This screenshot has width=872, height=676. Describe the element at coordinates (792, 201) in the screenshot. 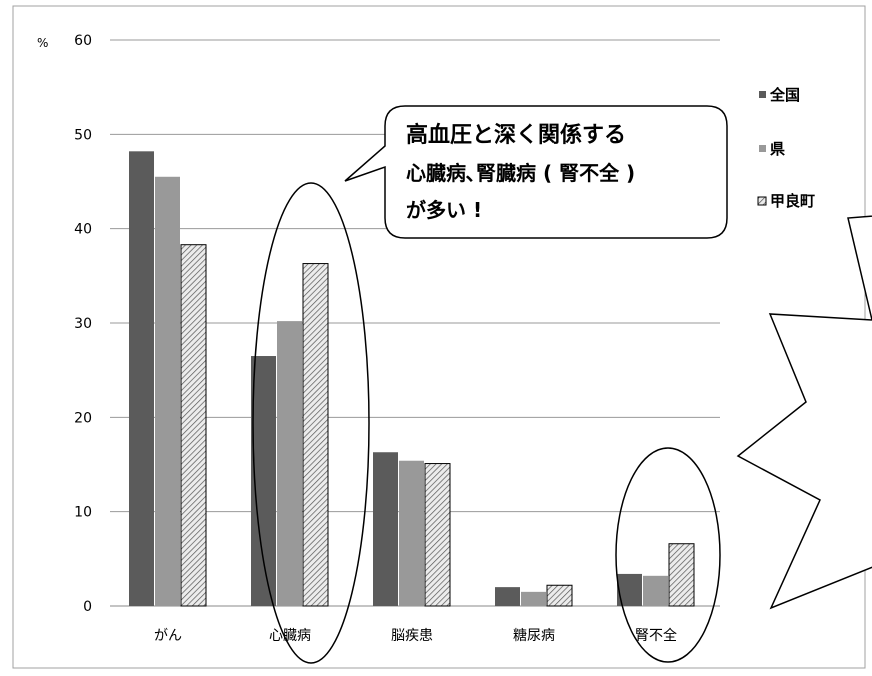

I see `legend-label-town: 甲良町` at that location.